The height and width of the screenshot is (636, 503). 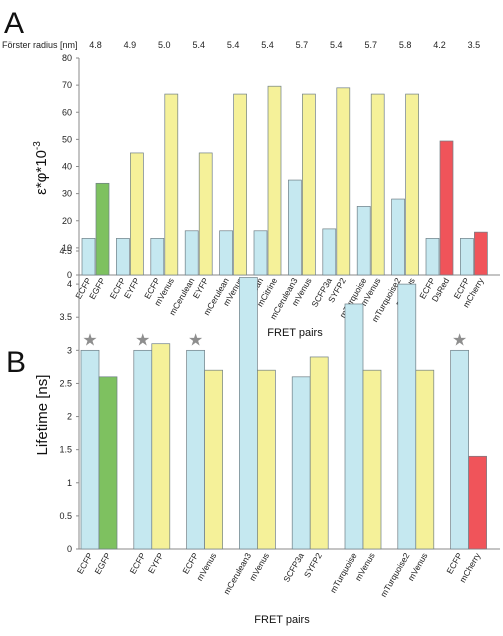 I want to click on y-tick-label-b: 2, so click(x=69, y=417).